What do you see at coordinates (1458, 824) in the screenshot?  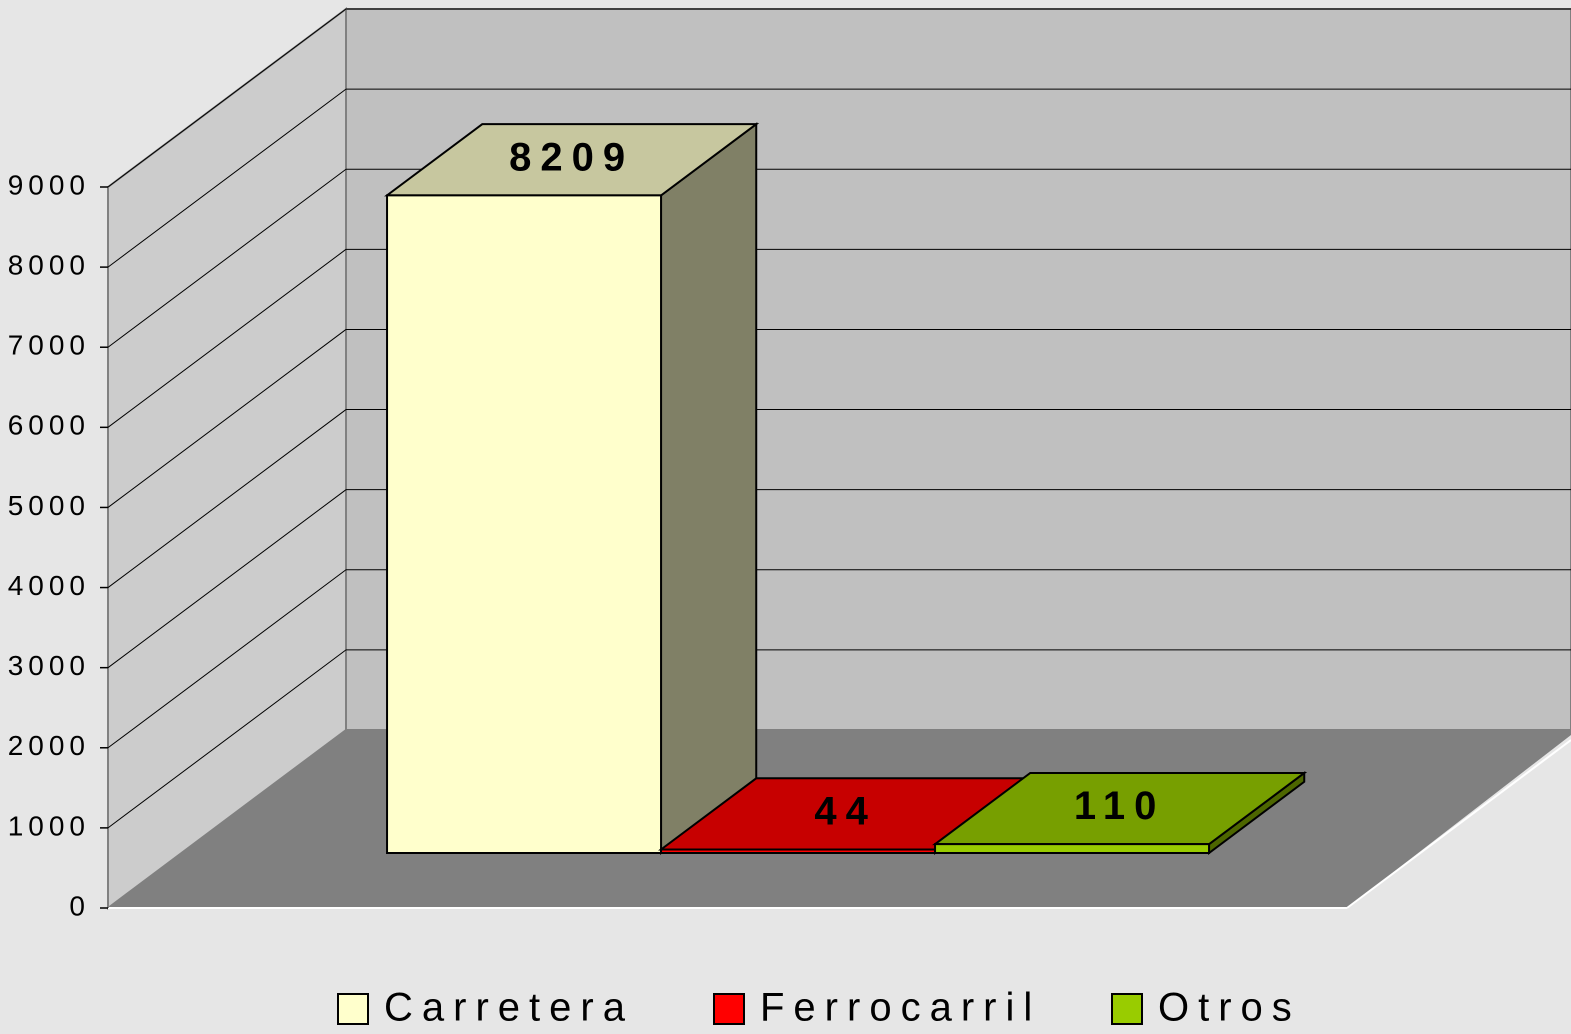 I see `floor-edge` at bounding box center [1458, 824].